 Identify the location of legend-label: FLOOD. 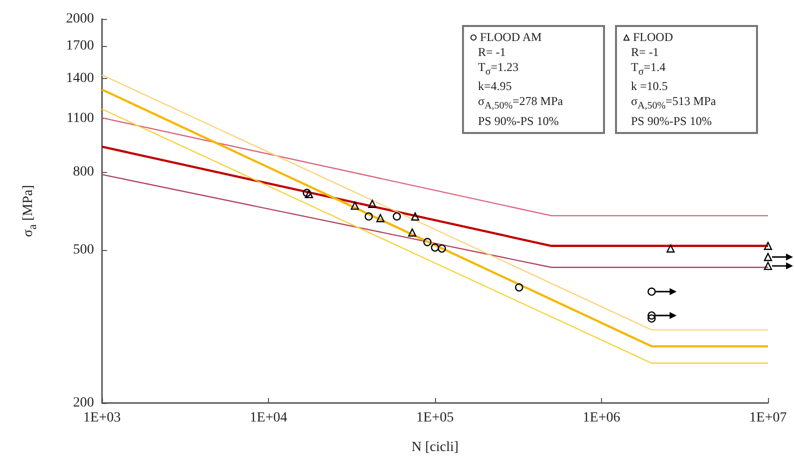
(653, 37).